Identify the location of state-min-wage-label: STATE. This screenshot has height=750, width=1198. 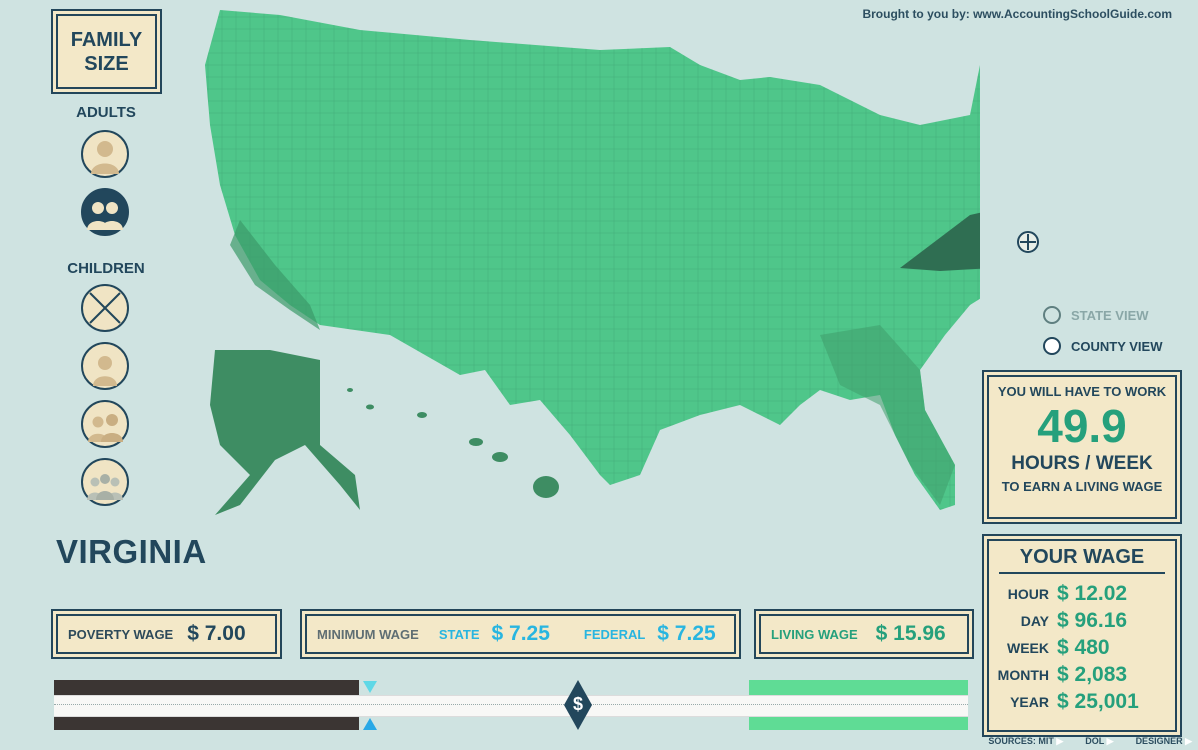
(459, 634).